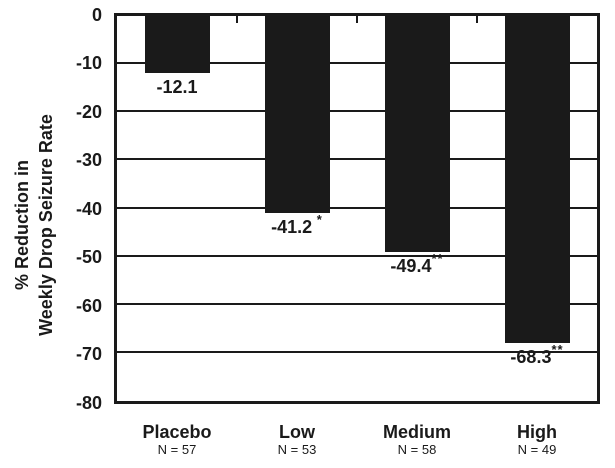 The image size is (615, 468). I want to click on bar-value: -12.1, so click(177, 87).